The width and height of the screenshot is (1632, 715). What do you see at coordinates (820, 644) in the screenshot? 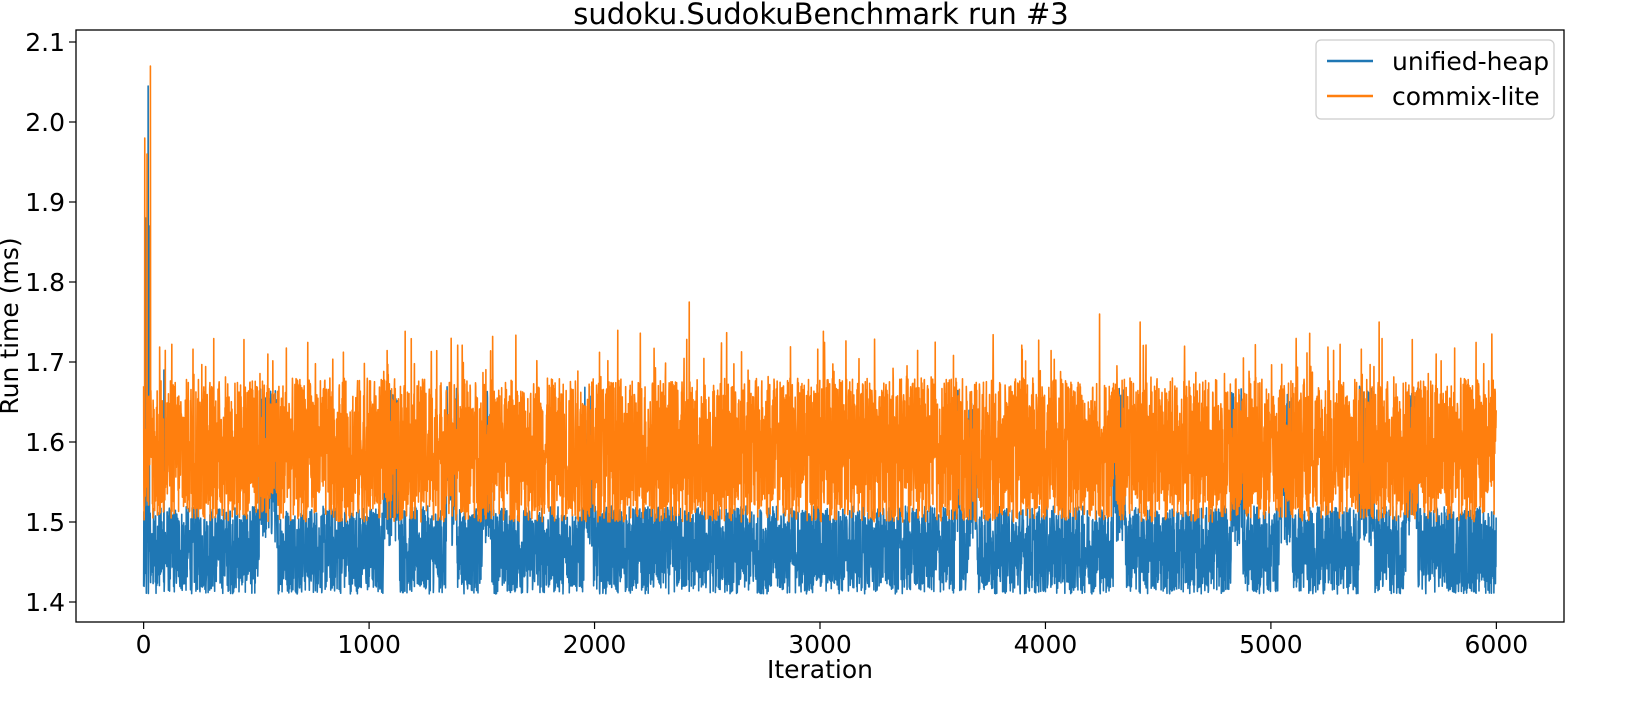
I see `x-tick-label: 3000` at bounding box center [820, 644].